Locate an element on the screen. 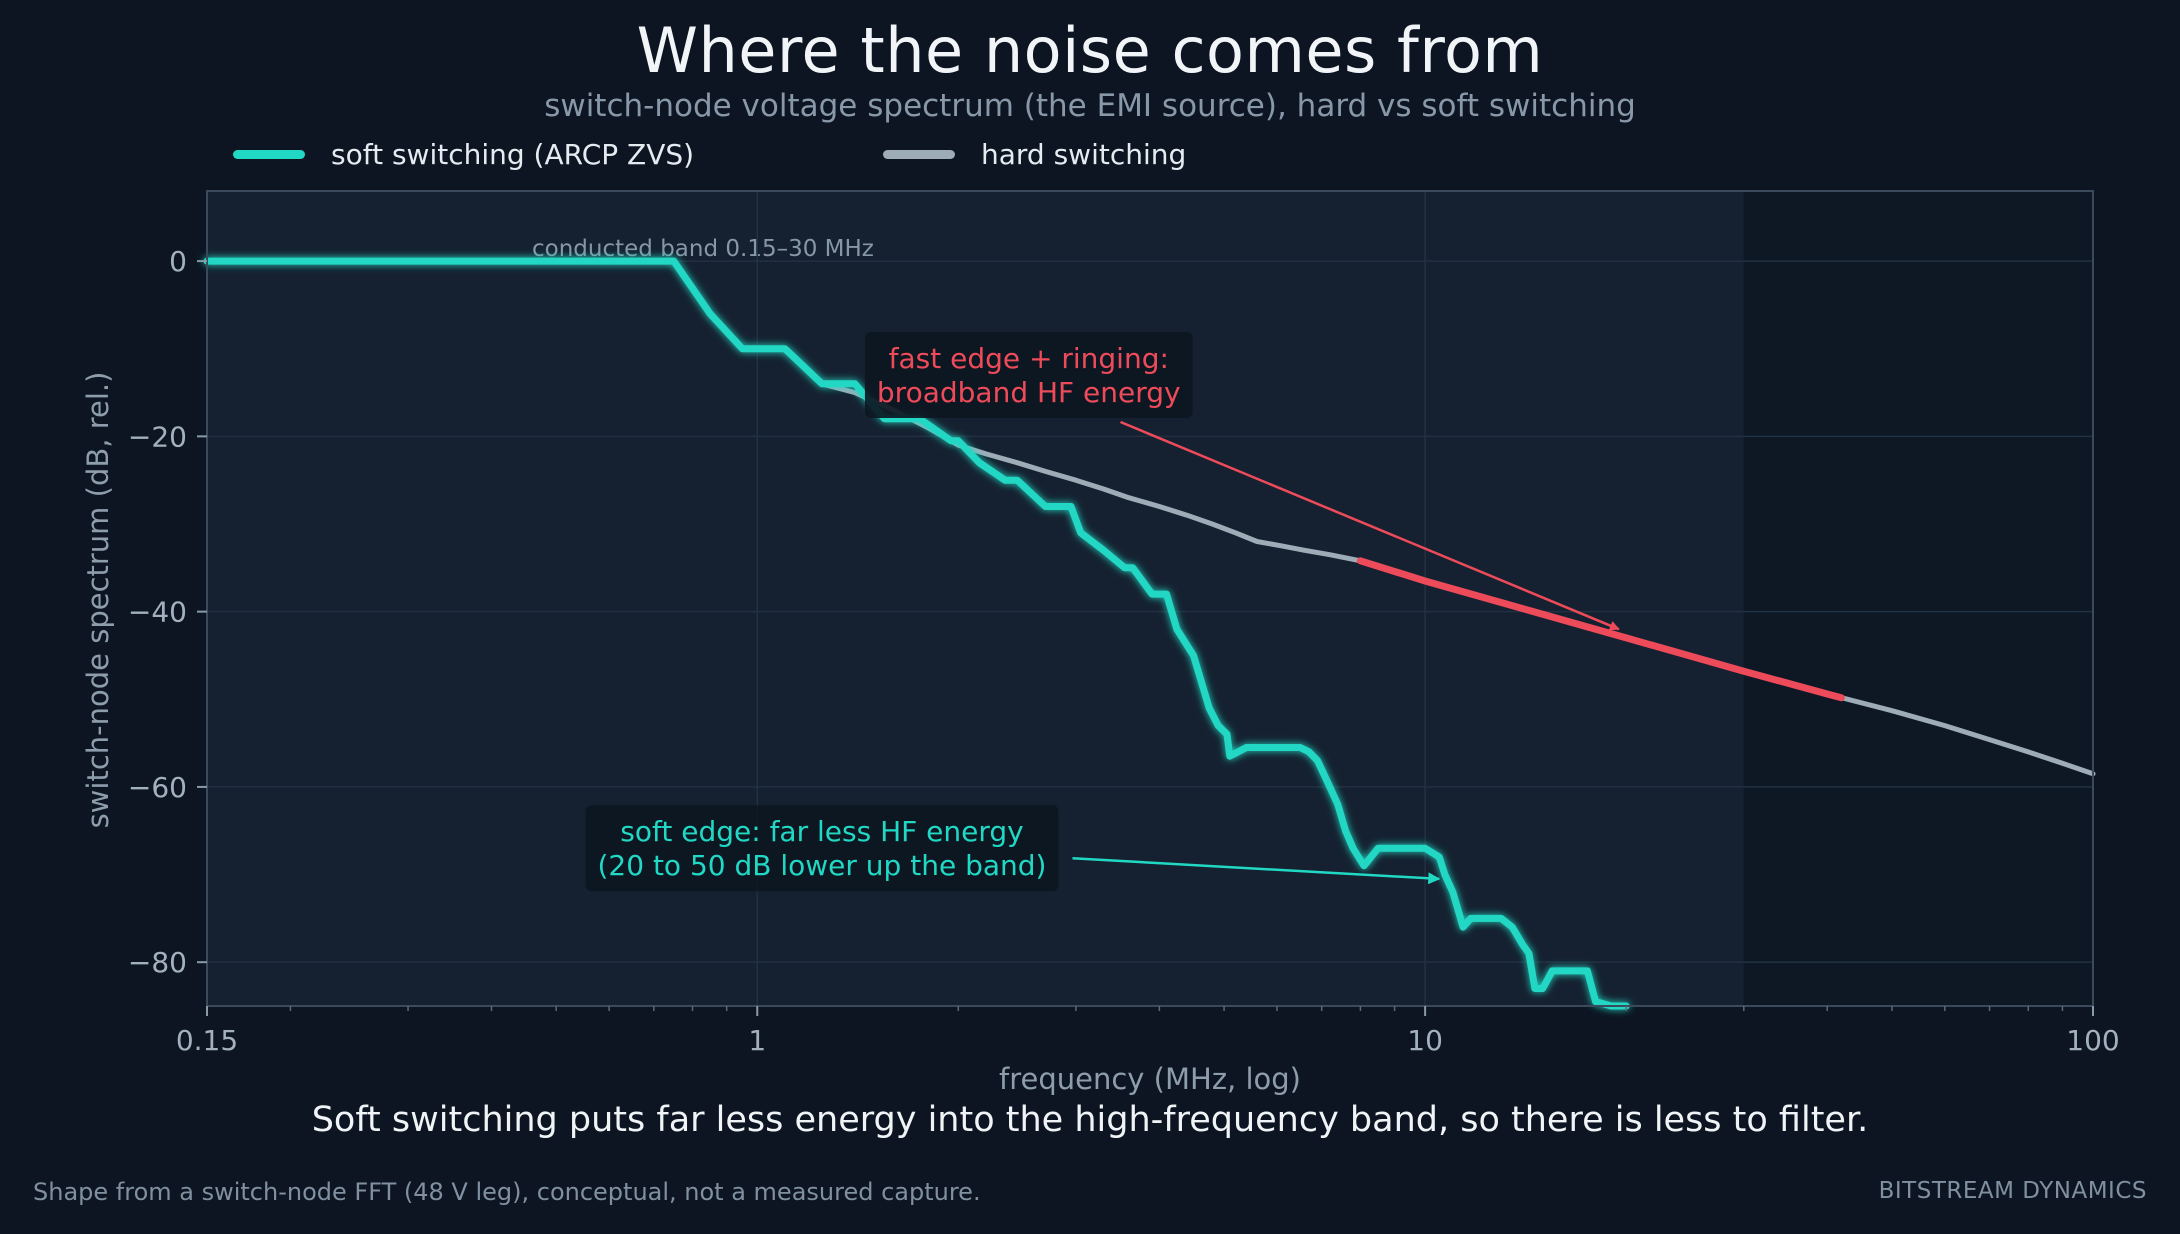 This screenshot has width=2180, height=1234. legend-item-soft: soft switching (ARCP ZVS) is located at coordinates (463, 154).